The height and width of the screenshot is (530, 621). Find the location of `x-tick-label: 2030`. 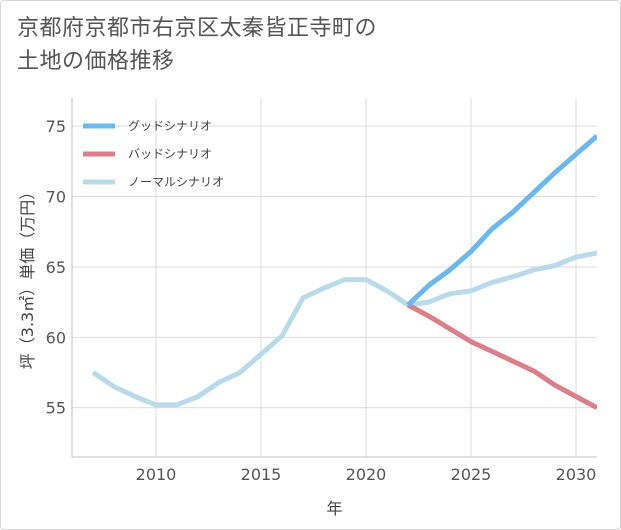

x-tick-label: 2030 is located at coordinates (576, 474).